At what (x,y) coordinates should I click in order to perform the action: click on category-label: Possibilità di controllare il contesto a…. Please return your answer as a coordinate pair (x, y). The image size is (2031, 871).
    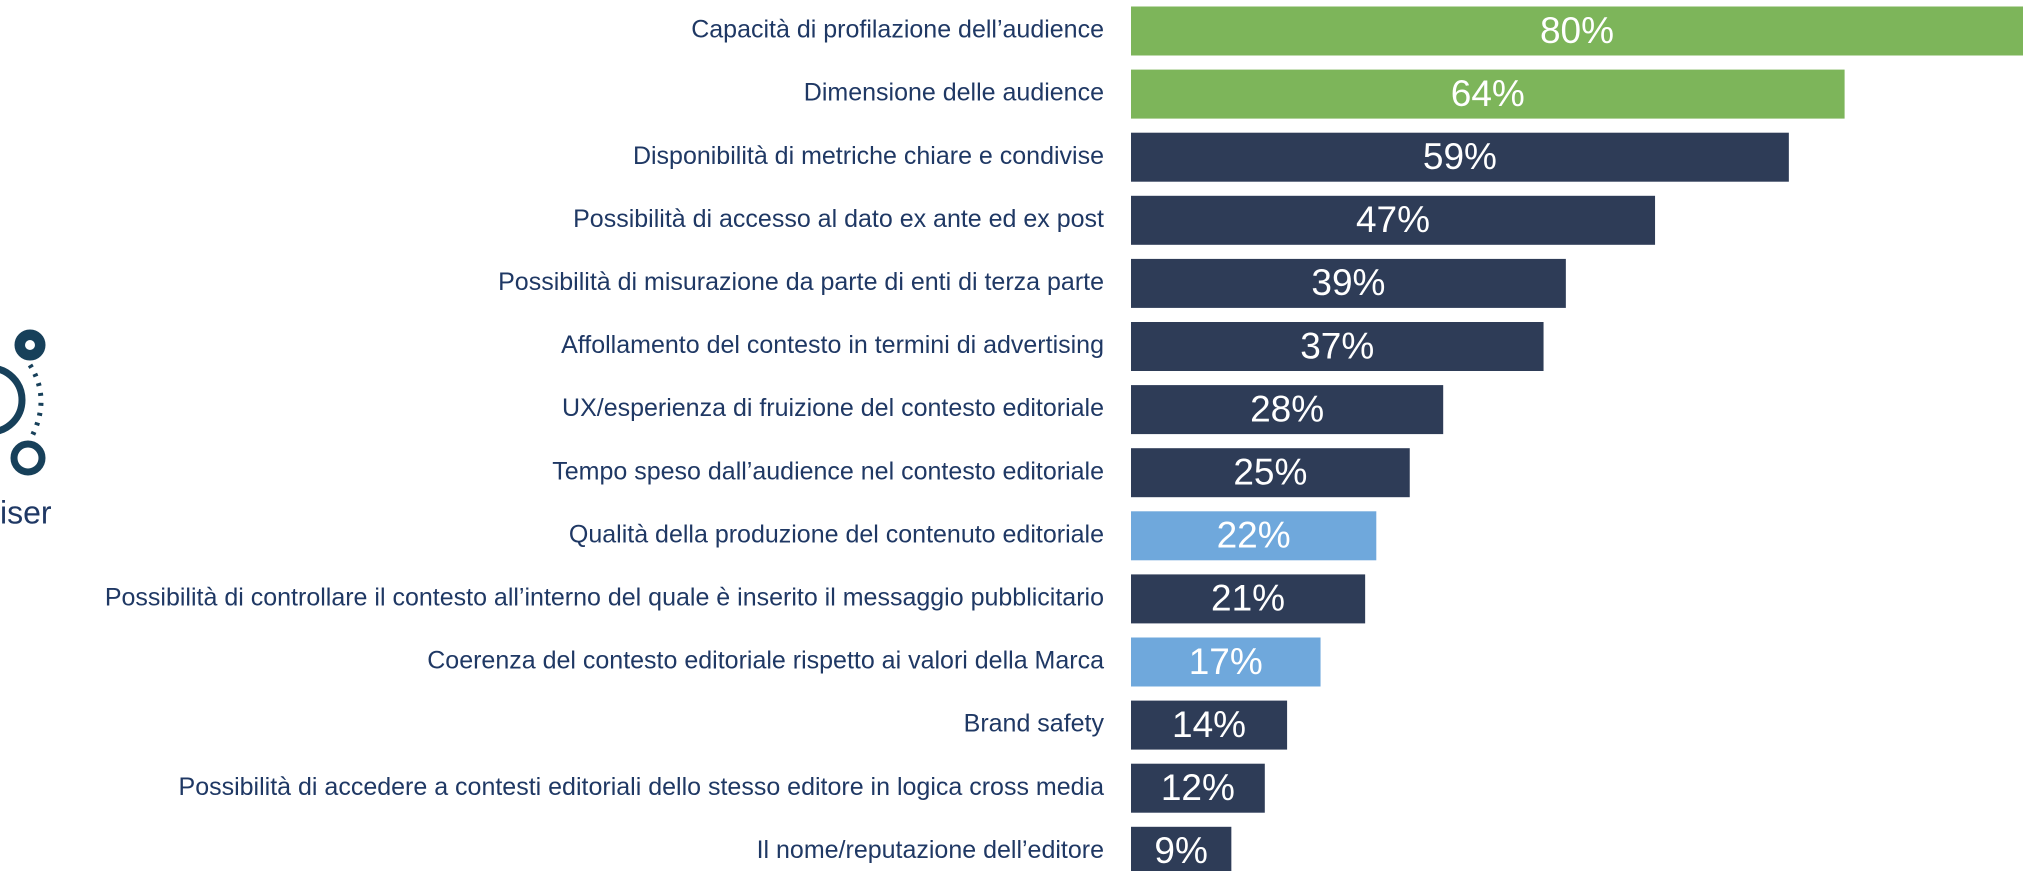
    Looking at the image, I should click on (604, 598).